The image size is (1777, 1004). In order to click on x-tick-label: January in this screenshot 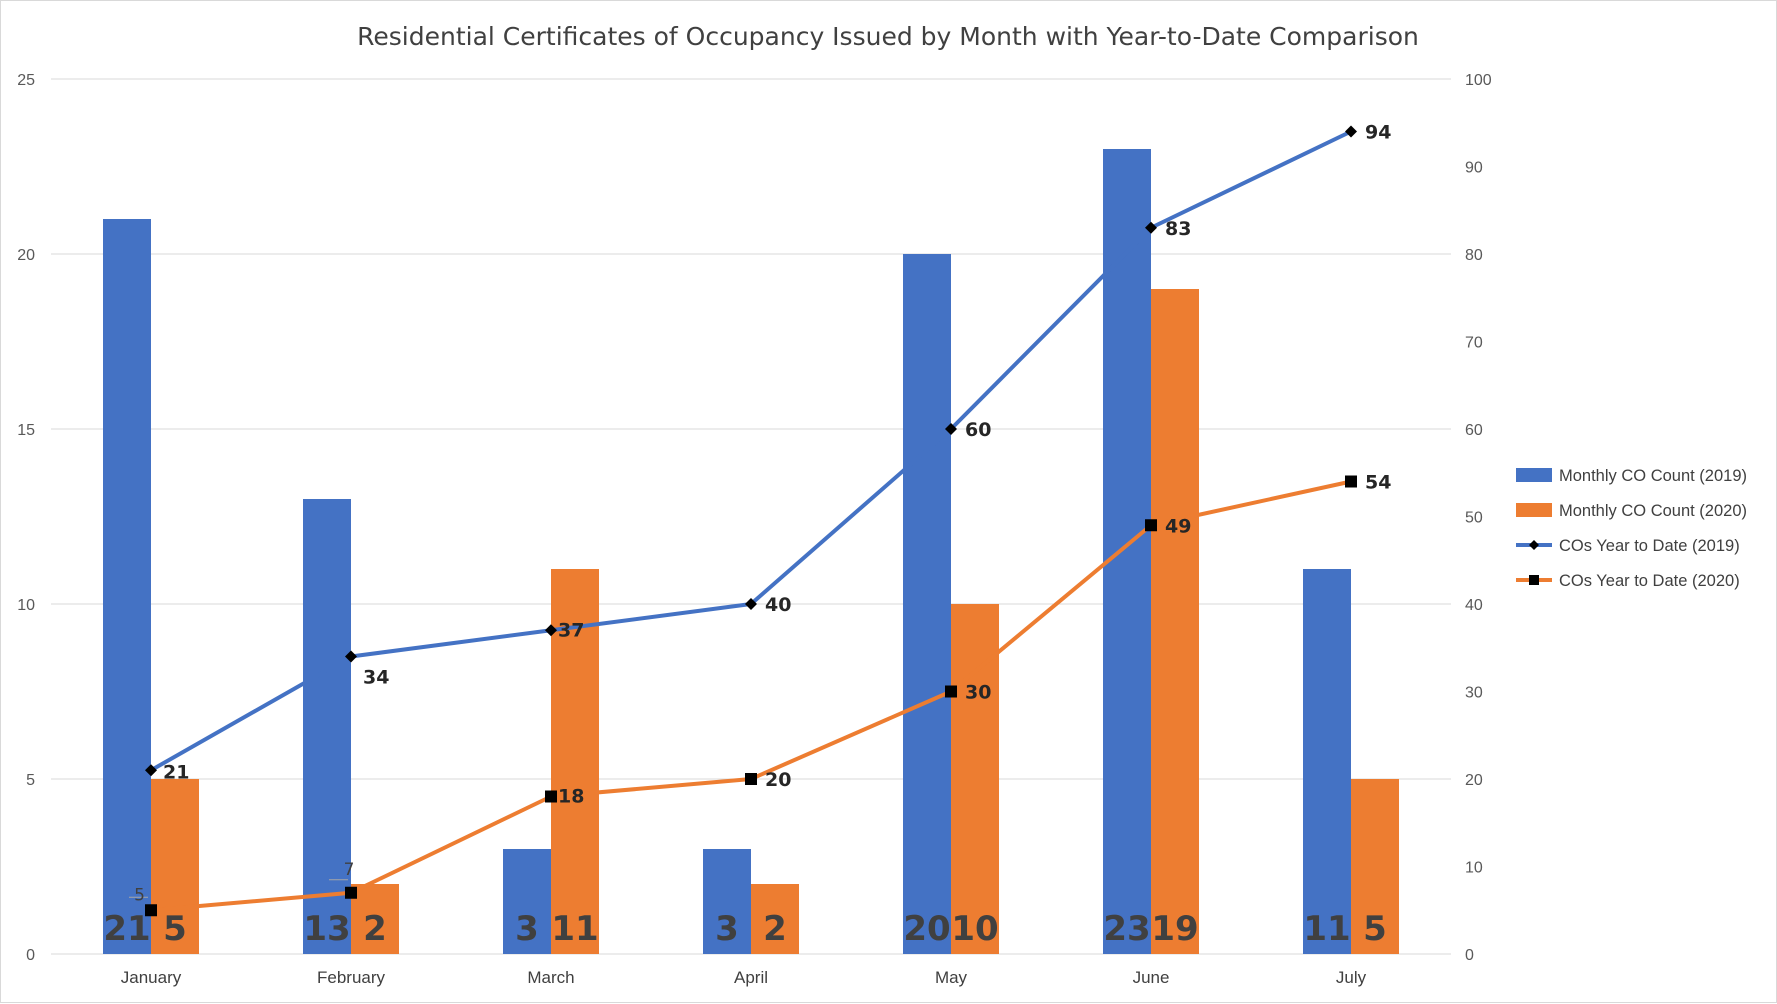, I will do `click(151, 977)`.